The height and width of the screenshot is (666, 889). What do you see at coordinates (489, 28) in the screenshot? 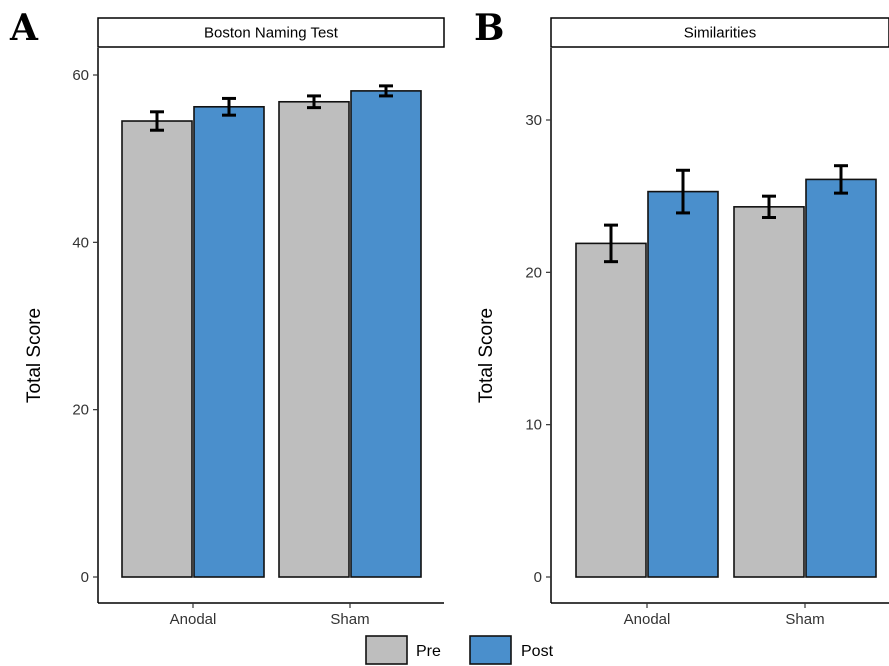
I see `panel-letter: B` at bounding box center [489, 28].